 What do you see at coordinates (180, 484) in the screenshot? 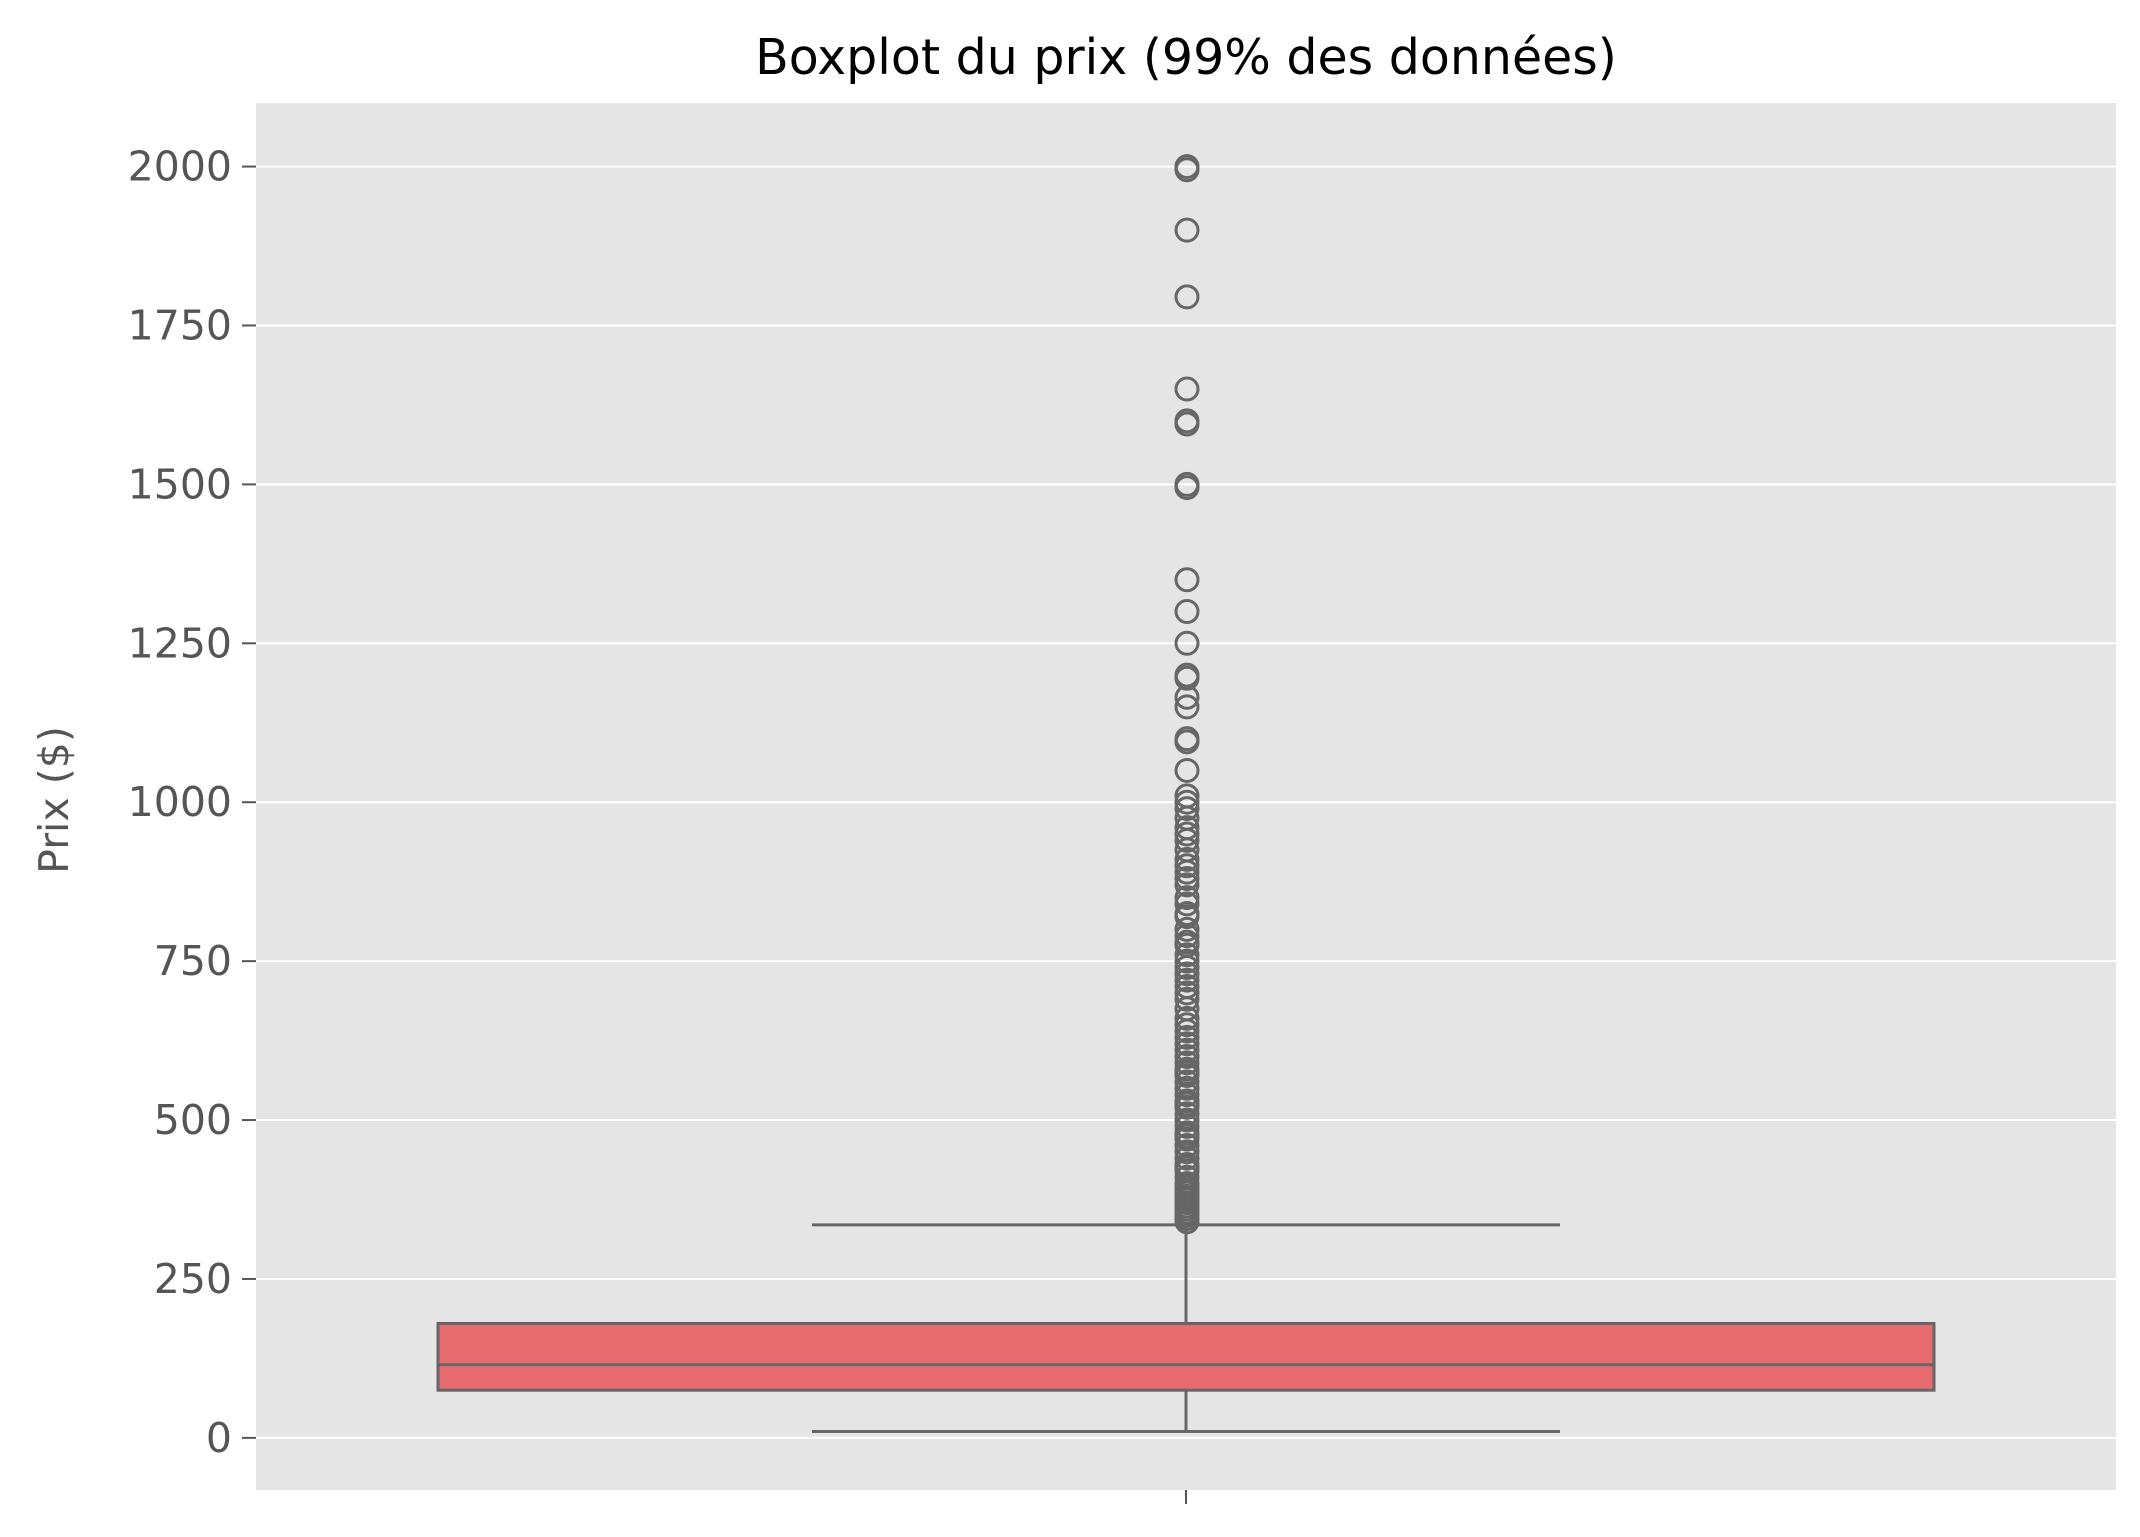
I see `y-tick-label: 1500` at bounding box center [180, 484].